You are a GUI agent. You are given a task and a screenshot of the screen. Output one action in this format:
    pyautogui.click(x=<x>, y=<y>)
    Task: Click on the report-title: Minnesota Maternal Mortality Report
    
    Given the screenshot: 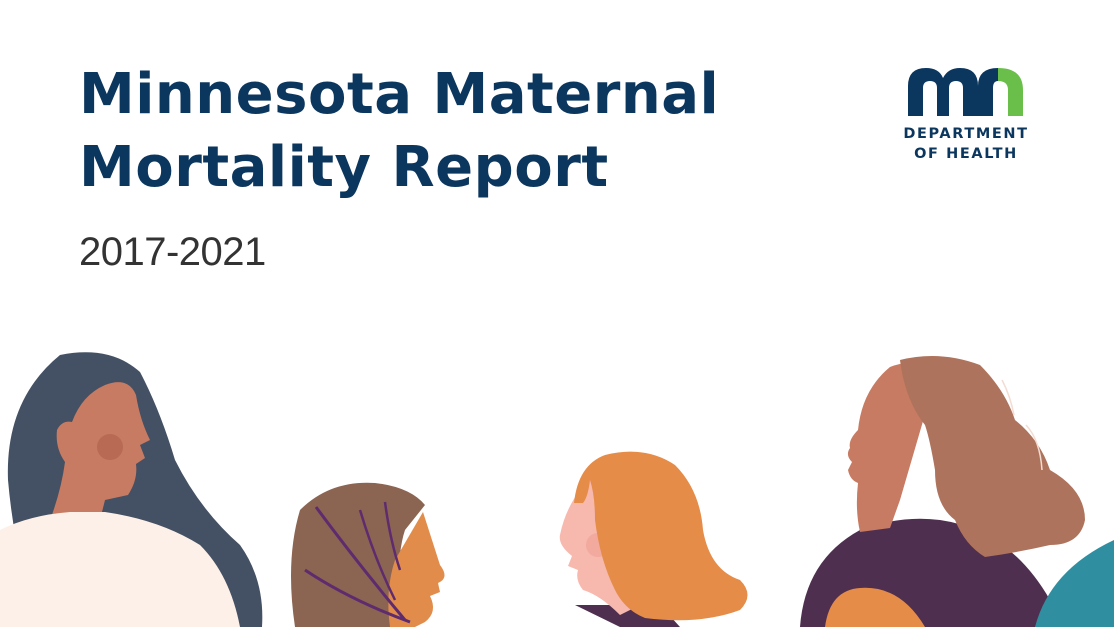 What is the action you would take?
    pyautogui.click(x=399, y=131)
    